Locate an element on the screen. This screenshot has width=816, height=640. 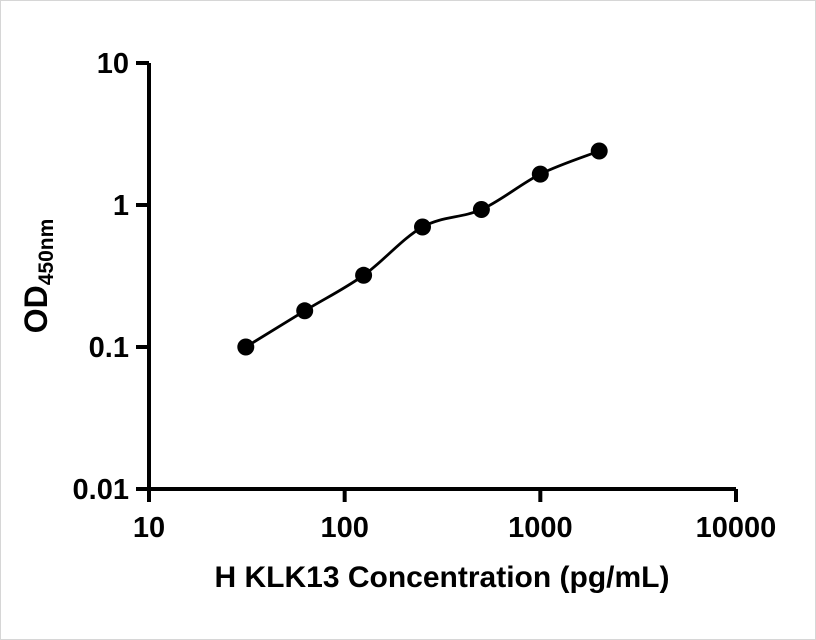
x-tick-label: 100 is located at coordinates (344, 528).